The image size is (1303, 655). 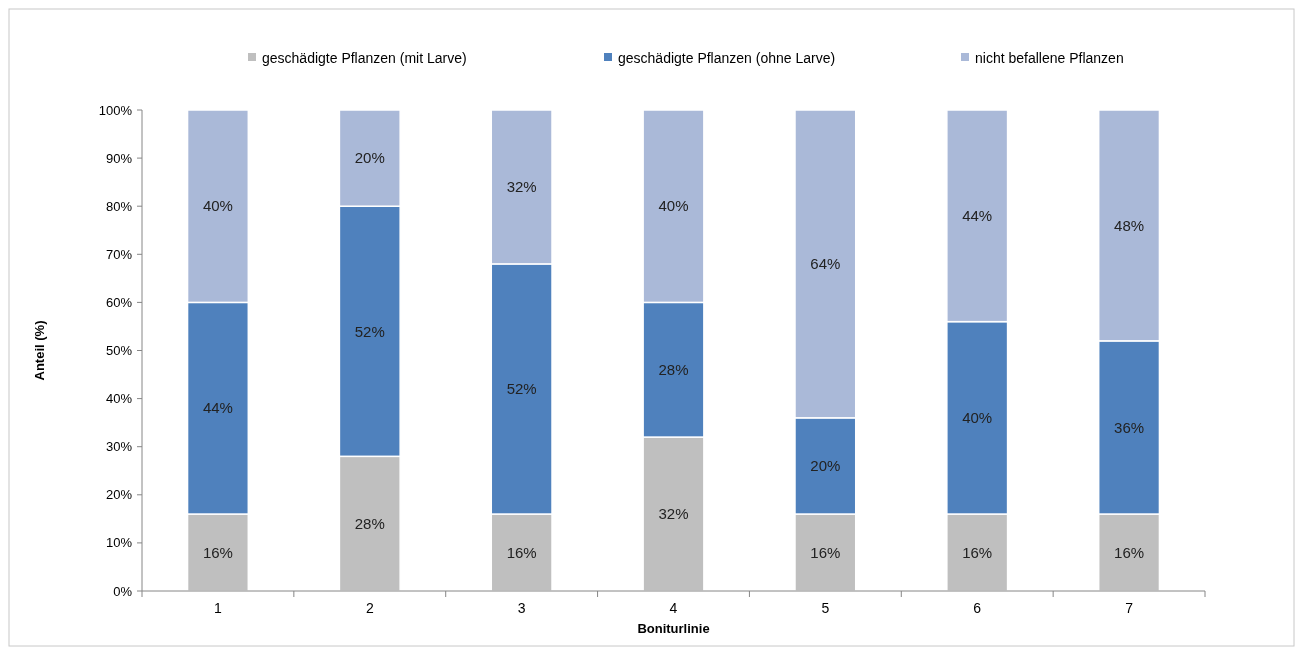 I want to click on y-tick-label: 10%, so click(x=119, y=543).